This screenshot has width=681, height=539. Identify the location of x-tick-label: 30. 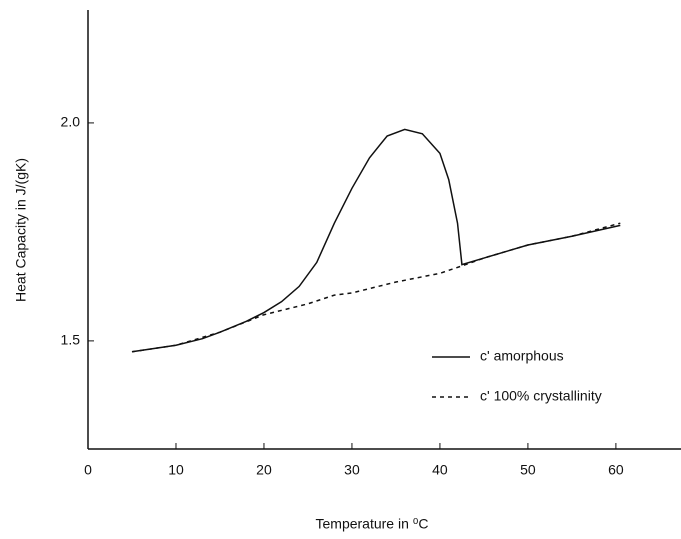
(352, 470).